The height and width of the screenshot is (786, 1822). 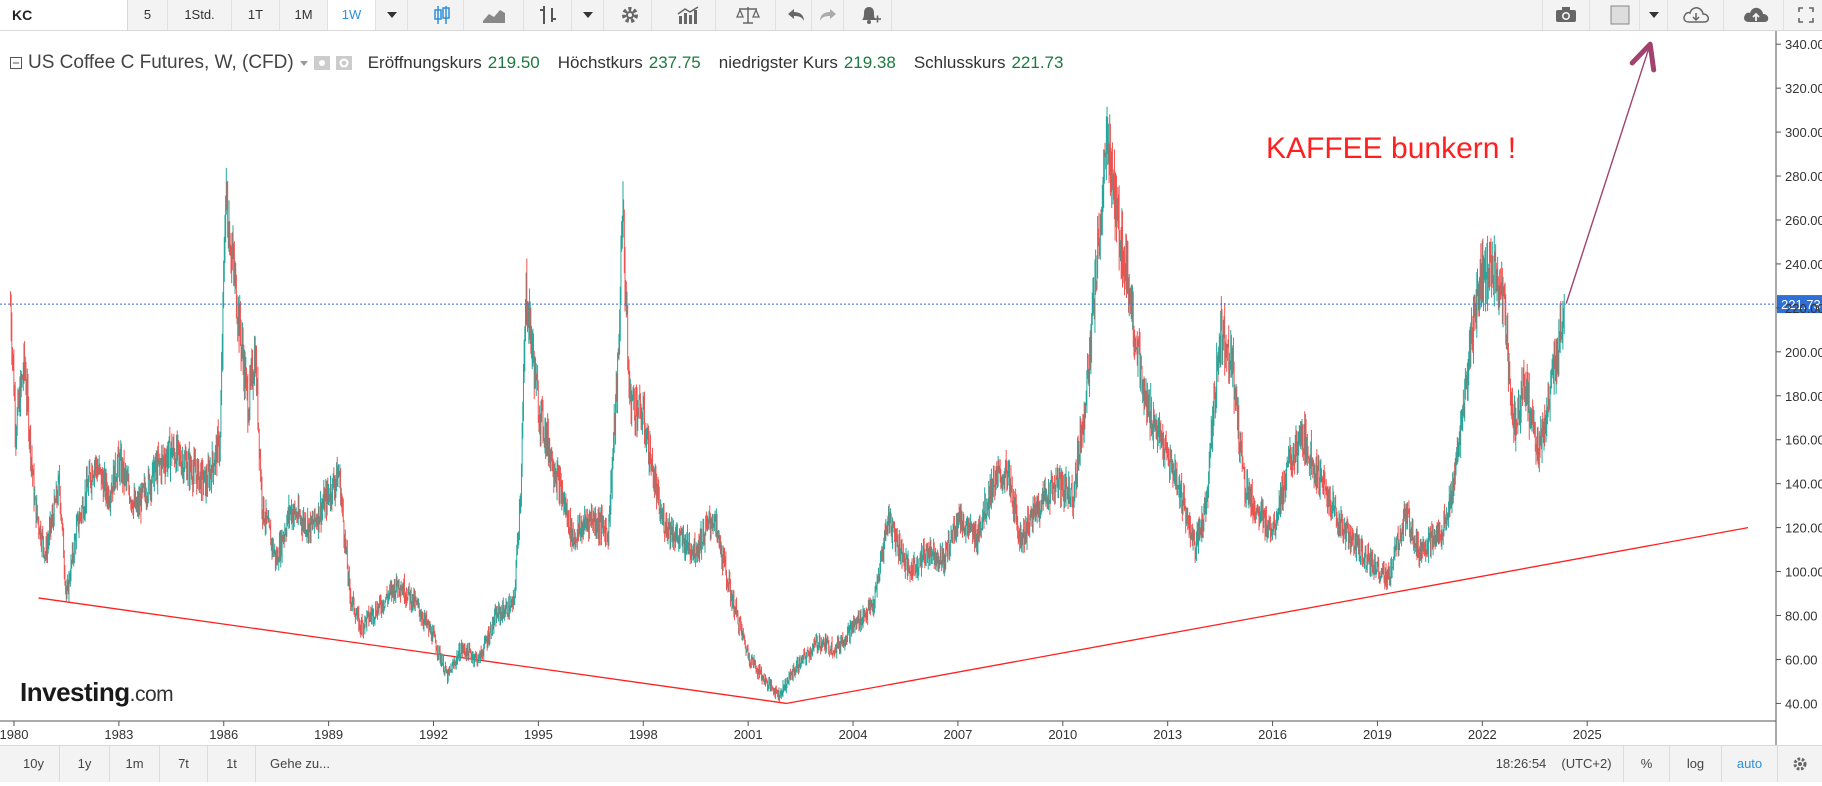 I want to click on y-tick-label: 200.00, so click(x=1803, y=352).